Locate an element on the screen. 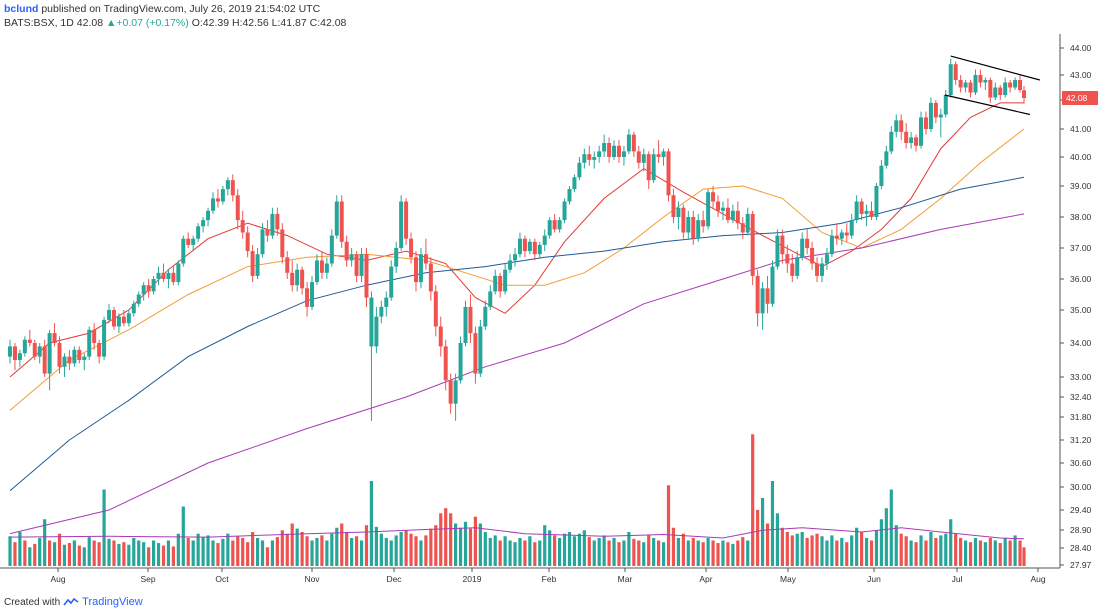 Image resolution: width=1100 pixels, height=614 pixels. last-price-tag-label: 42.08 is located at coordinates (1077, 98).